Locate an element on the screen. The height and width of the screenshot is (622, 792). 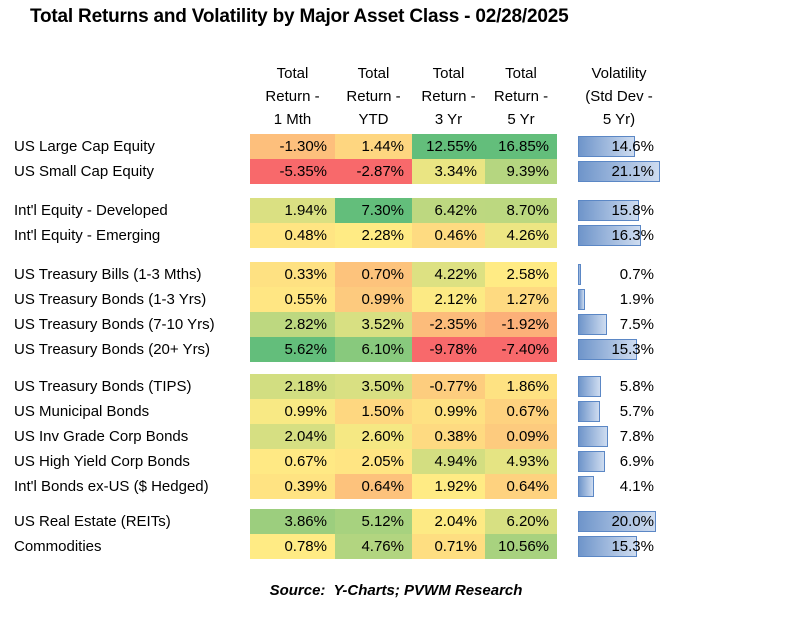
volatility-value: 5.8% is located at coordinates (636, 386).